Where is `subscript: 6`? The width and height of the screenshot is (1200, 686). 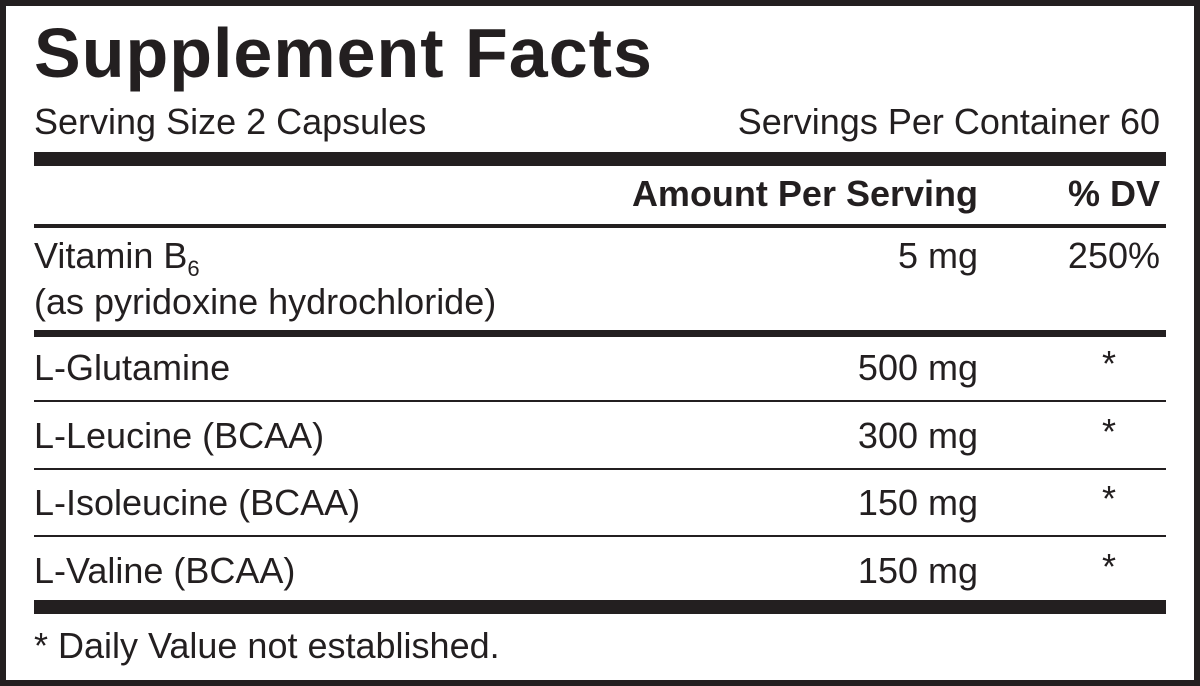
subscript: 6 is located at coordinates (193, 269).